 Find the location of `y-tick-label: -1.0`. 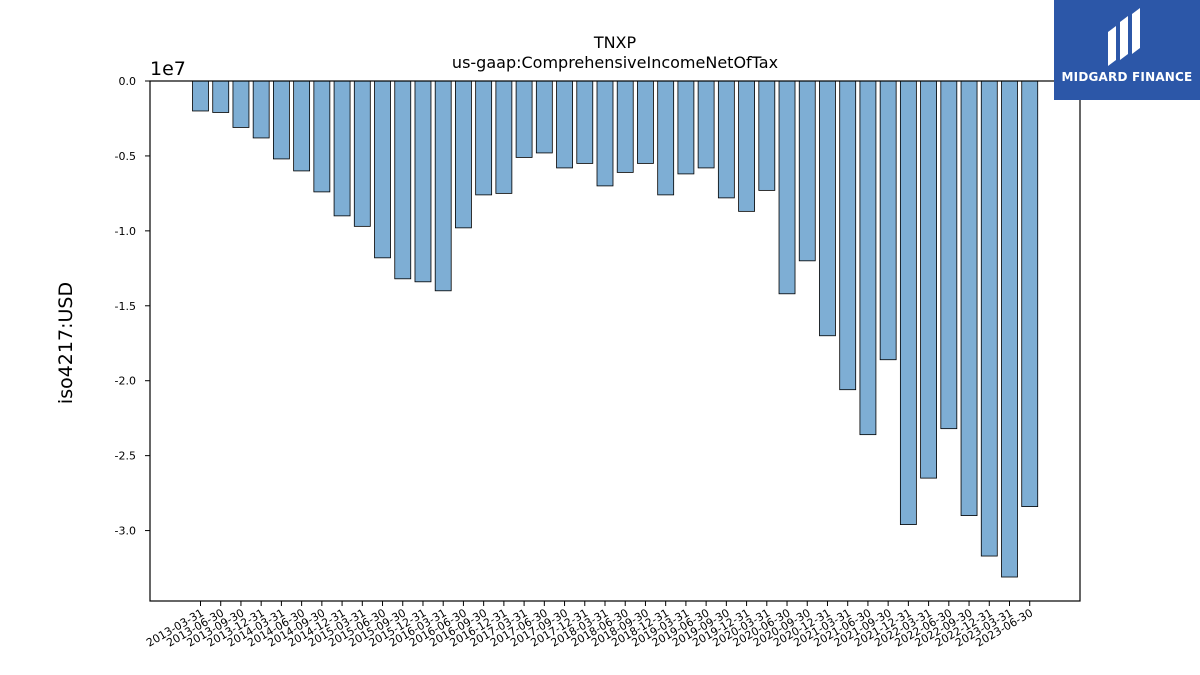

y-tick-label: -1.0 is located at coordinates (125, 231).